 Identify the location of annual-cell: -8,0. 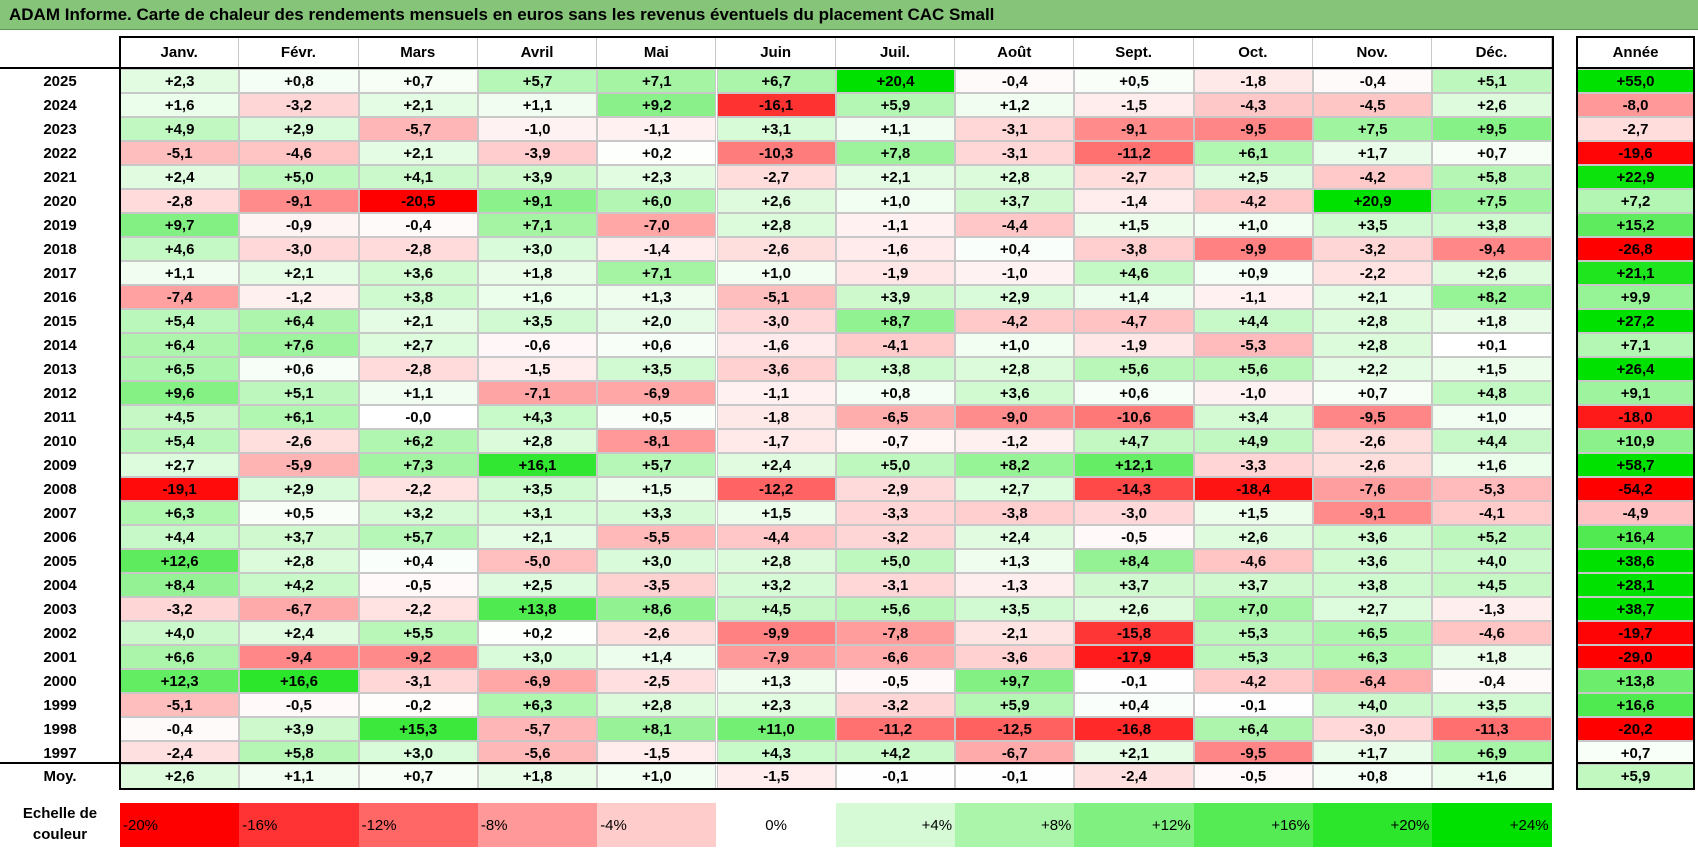
(1635, 105).